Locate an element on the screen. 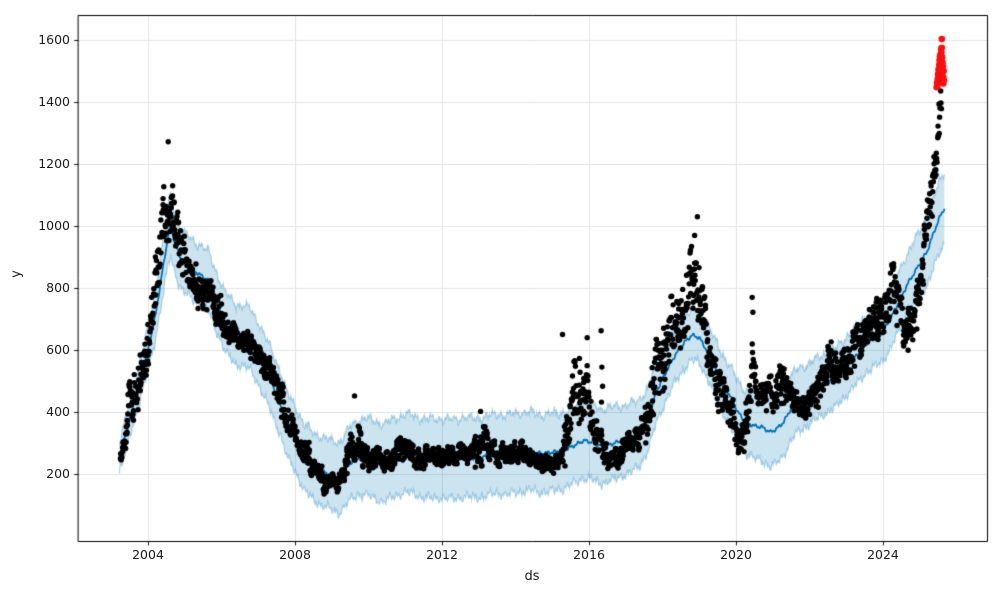 Image resolution: width=1000 pixels, height=600 pixels. y-tick-label: 600 is located at coordinates (58, 350).